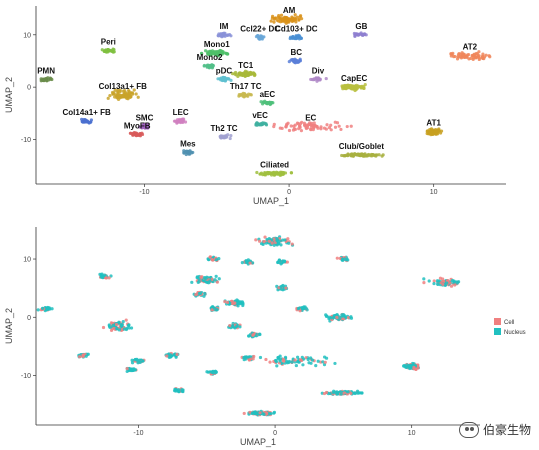  I want to click on cluster-points-pmn, so click(45, 309).